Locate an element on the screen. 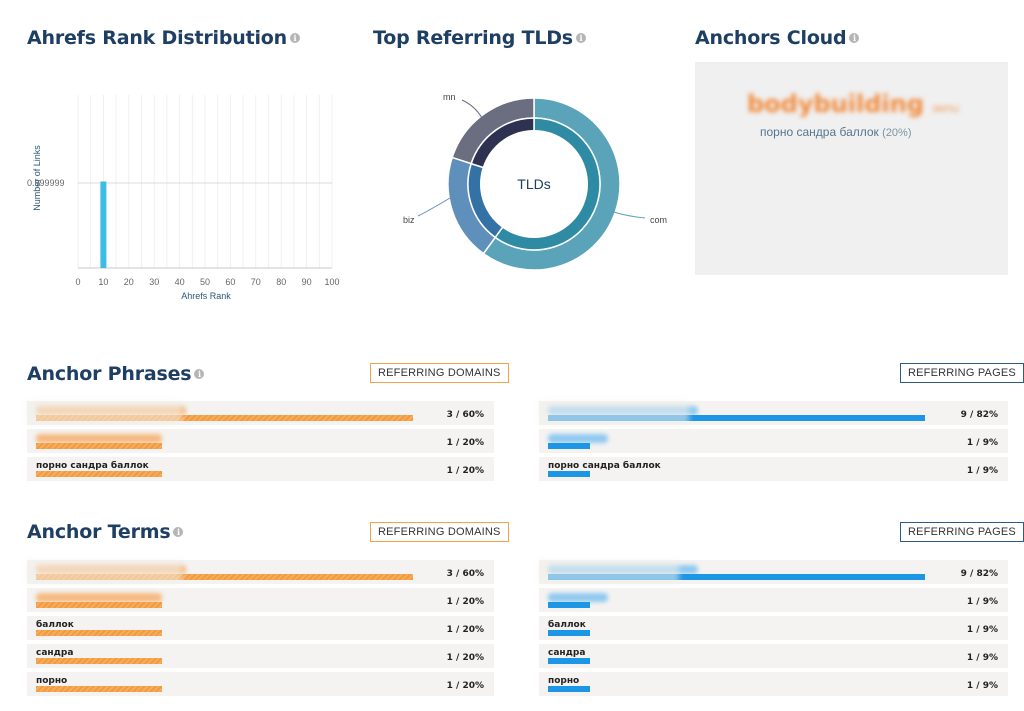 This screenshot has width=1024, height=711. anchor-phrases-title: Anchor Phrases i is located at coordinates (116, 374).